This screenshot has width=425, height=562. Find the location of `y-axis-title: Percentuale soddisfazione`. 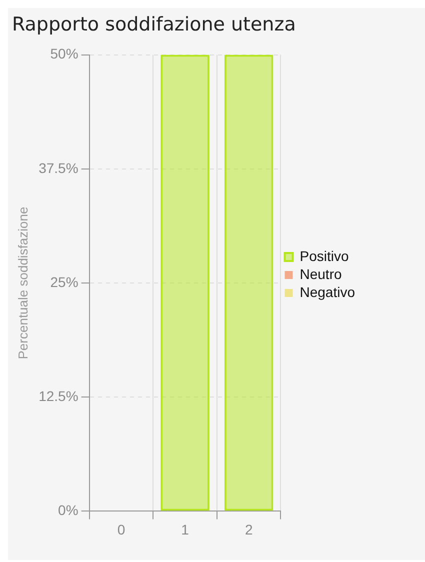

y-axis-title: Percentuale soddisfazione is located at coordinates (22, 283).